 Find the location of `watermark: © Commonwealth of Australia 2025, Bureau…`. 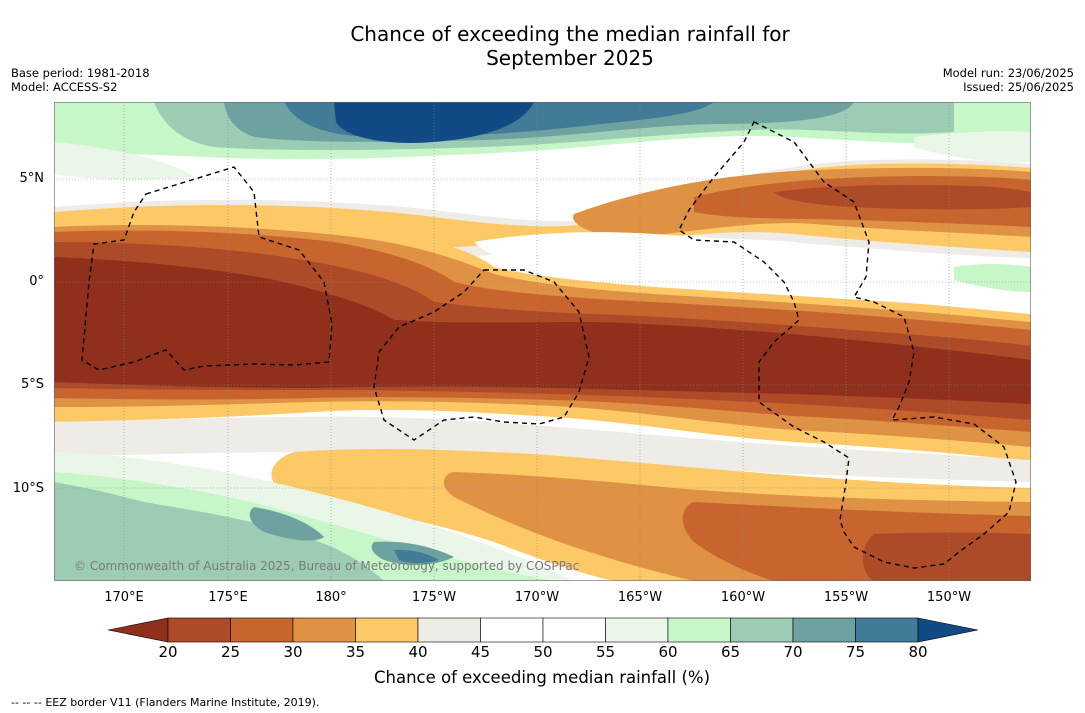

watermark: © Commonwealth of Australia 2025, Bureau… is located at coordinates (326, 566).